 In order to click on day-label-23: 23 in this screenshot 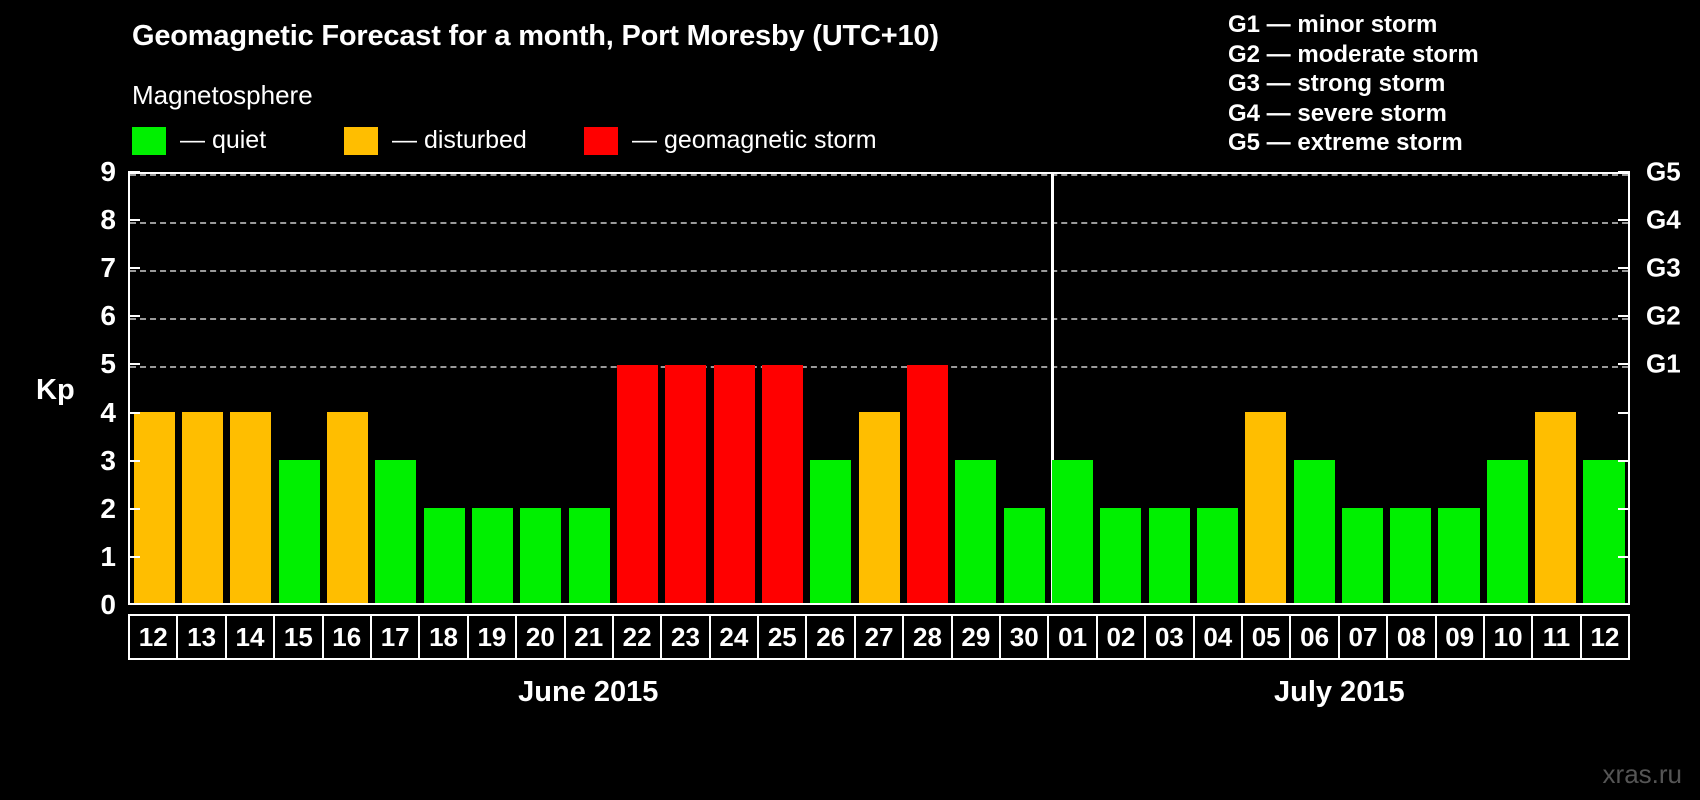, I will do `click(686, 637)`.